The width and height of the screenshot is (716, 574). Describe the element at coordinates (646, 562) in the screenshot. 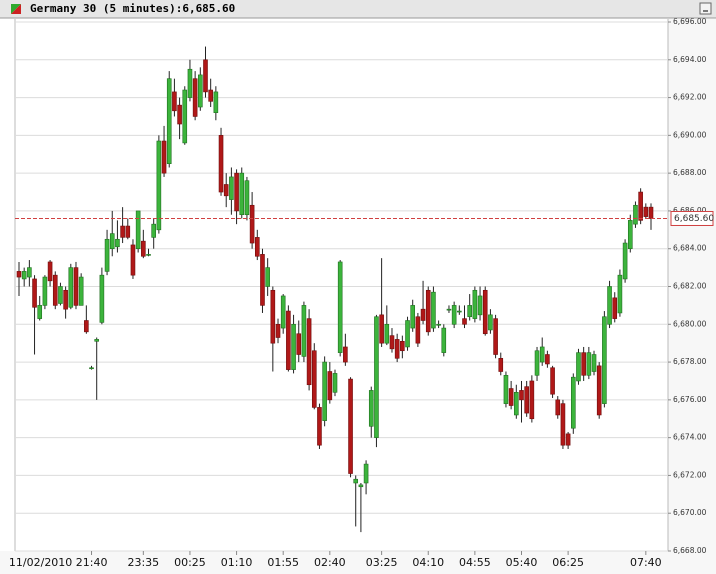

I see `x-tick-label: 07:40` at that location.